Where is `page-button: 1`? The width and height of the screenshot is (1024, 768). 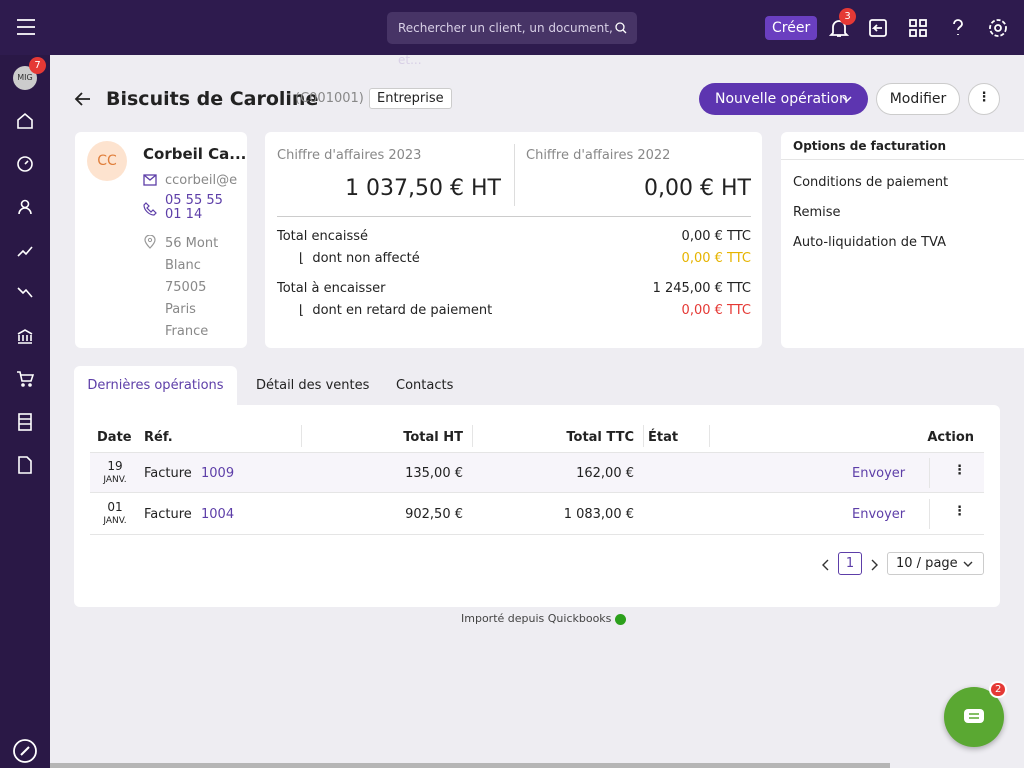
page-button: 1 is located at coordinates (850, 563).